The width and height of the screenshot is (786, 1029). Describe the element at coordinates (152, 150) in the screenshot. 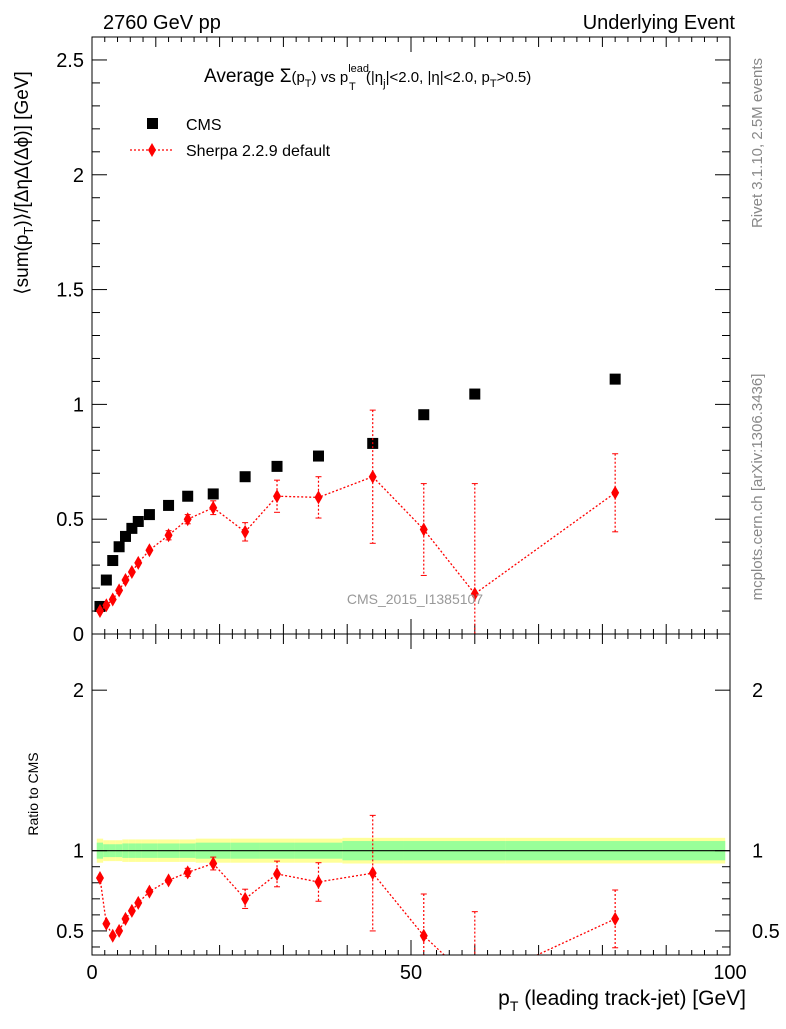

I see `legend-sherpa-marker` at that location.